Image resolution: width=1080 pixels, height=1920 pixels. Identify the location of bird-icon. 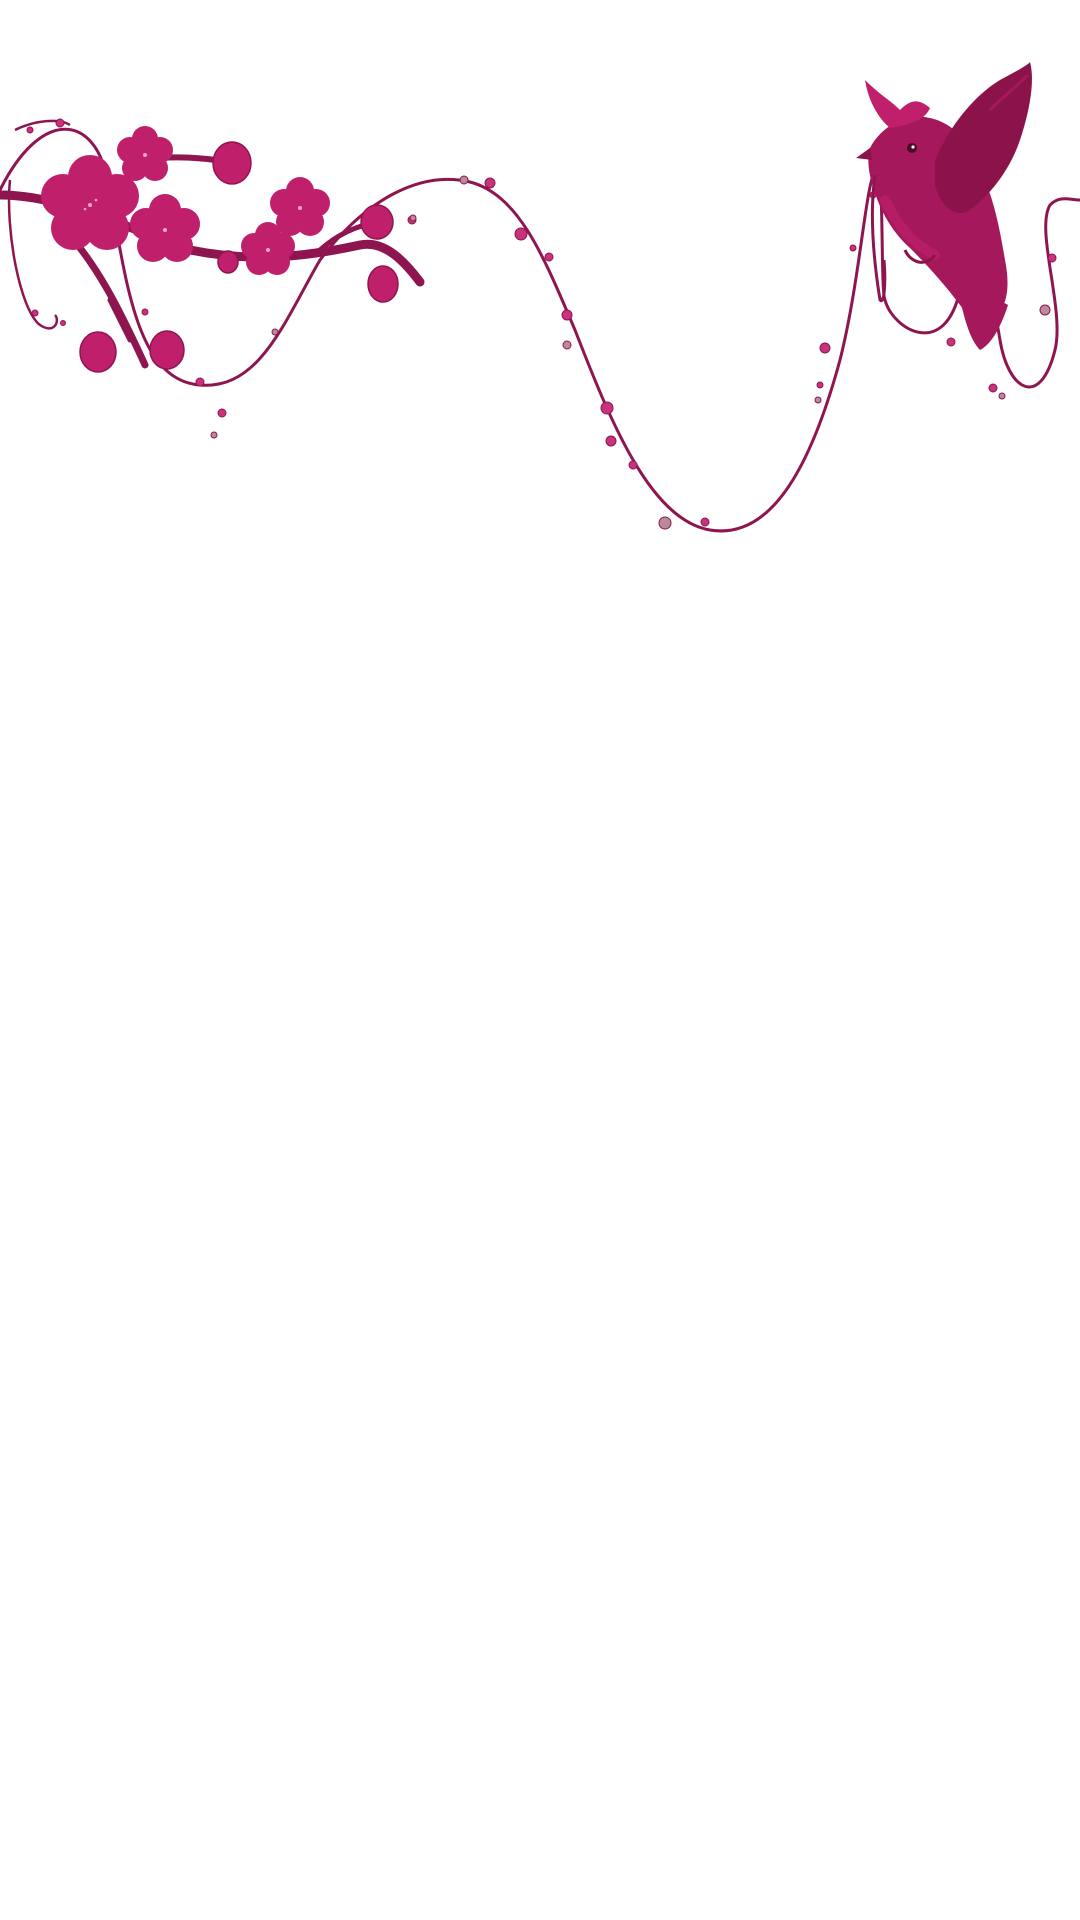
(944, 206).